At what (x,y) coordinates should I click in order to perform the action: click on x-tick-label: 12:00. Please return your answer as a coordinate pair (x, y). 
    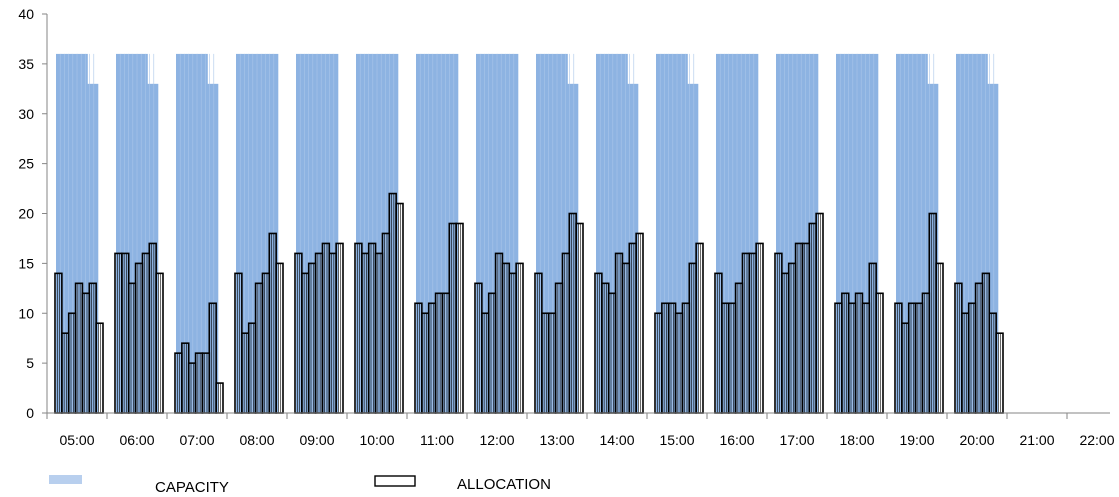
    Looking at the image, I should click on (496, 440).